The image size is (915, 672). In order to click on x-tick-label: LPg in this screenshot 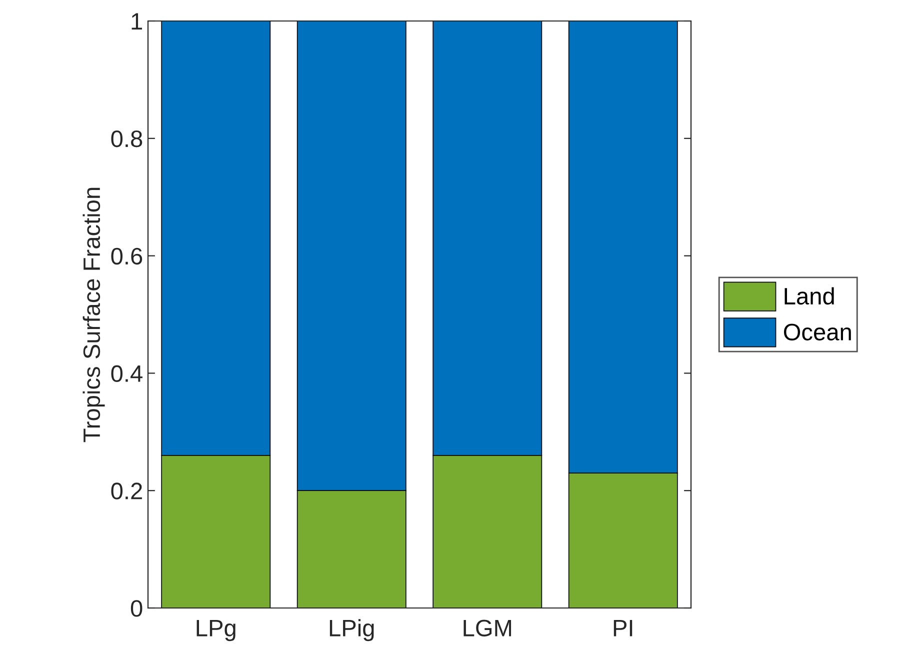, I will do `click(216, 631)`.